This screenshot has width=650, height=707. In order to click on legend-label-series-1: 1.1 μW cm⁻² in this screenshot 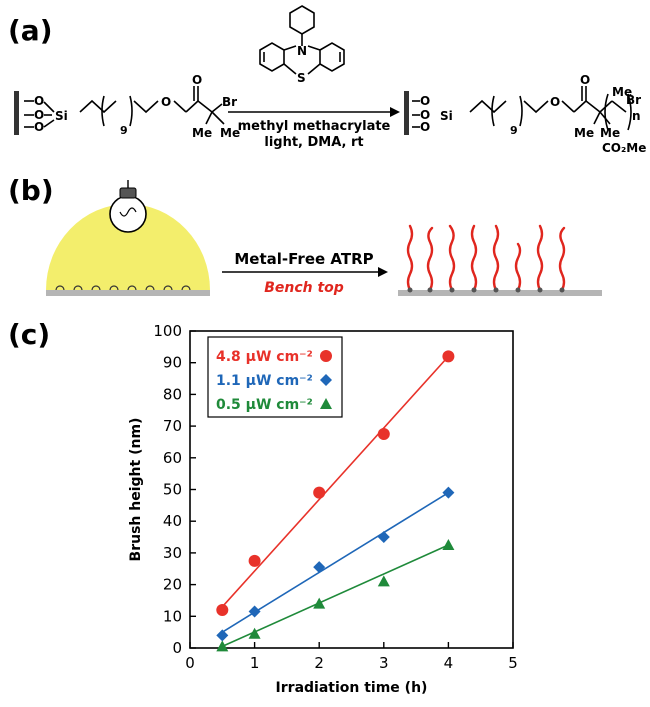, I will do `click(264, 381)`.